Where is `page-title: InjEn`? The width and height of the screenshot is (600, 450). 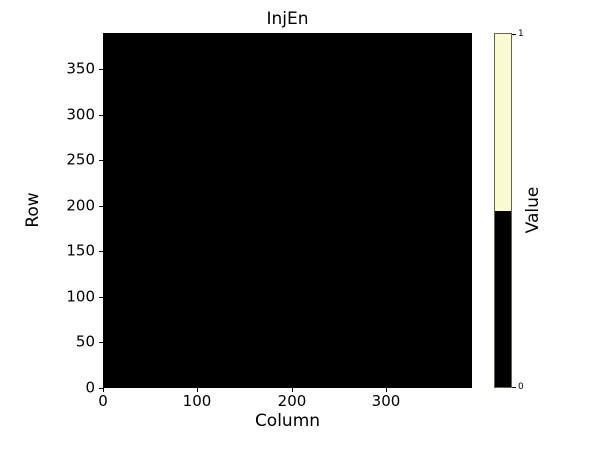 page-title: InjEn is located at coordinates (287, 19).